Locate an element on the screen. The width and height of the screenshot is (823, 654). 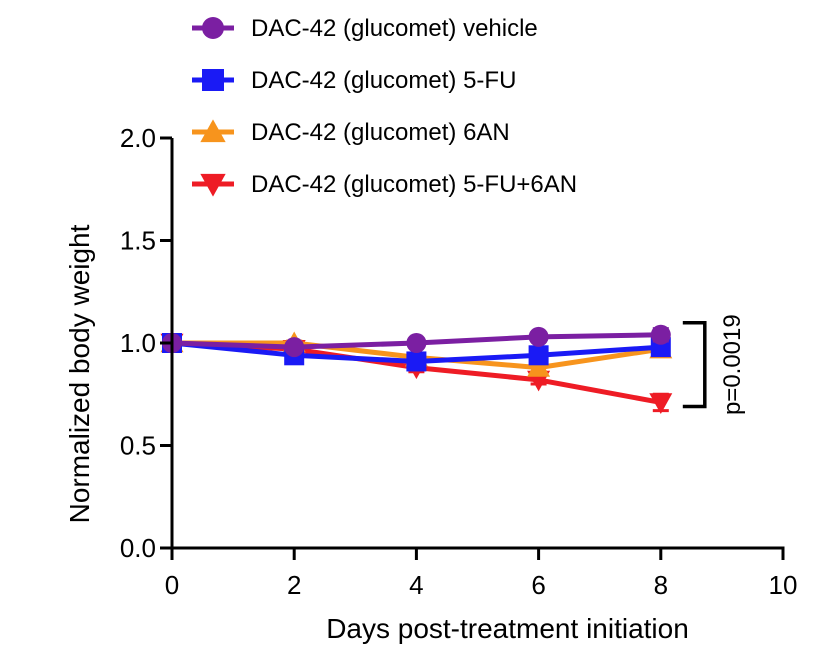
x-axis-title: Days post-treatment initiation is located at coordinates (507, 628).